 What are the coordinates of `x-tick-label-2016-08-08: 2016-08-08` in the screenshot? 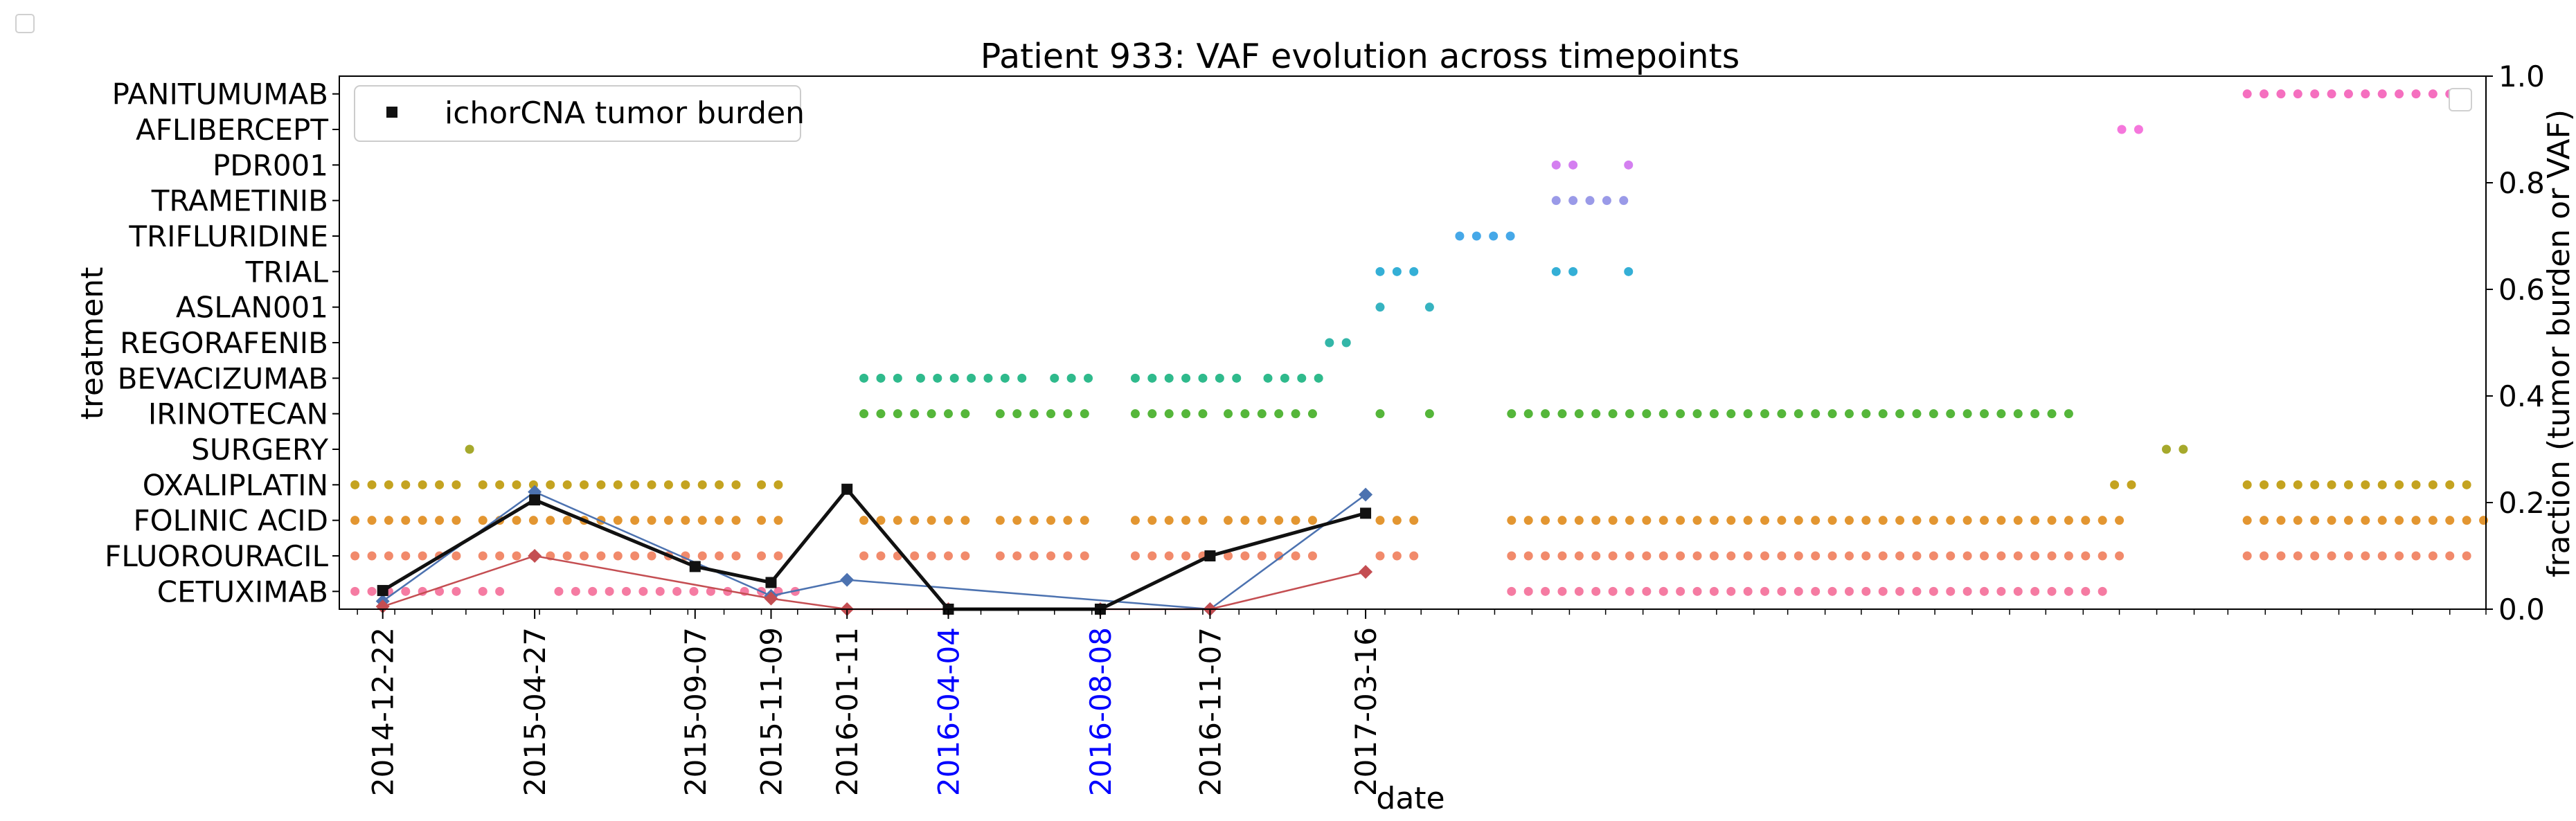 It's located at (1101, 711).